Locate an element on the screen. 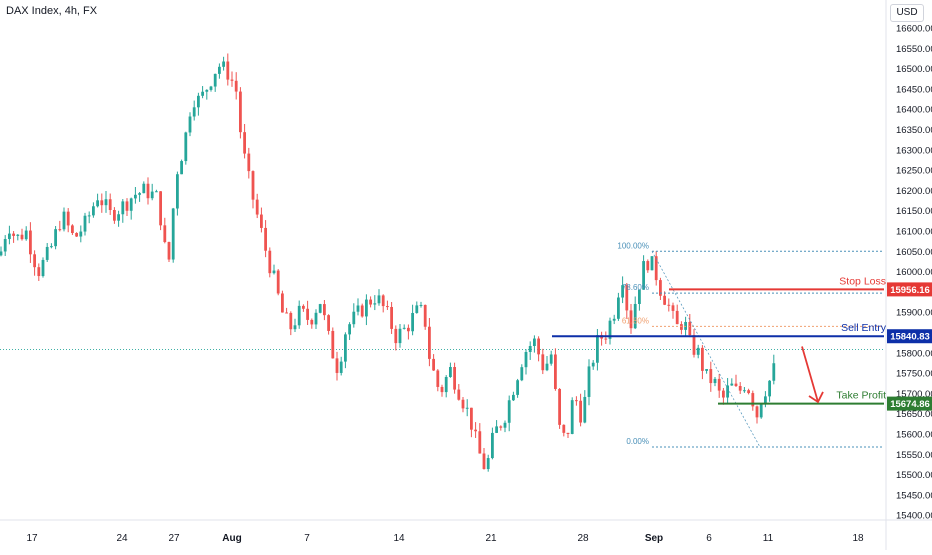 This screenshot has height=555, width=932. y-tick-label: 16200.00 is located at coordinates (914, 191).